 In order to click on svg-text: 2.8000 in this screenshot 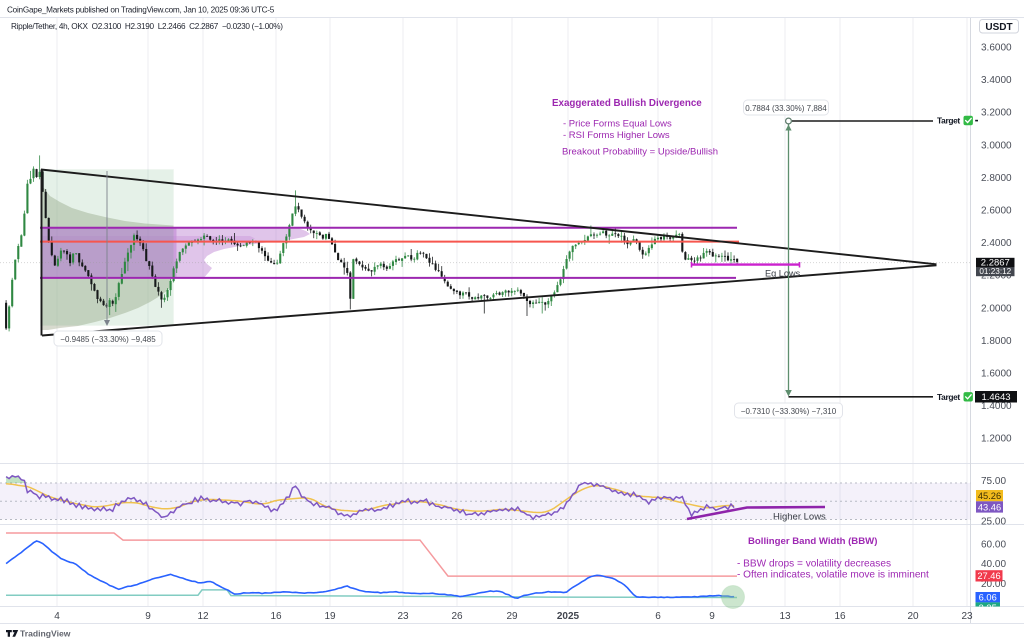, I will do `click(996, 178)`.